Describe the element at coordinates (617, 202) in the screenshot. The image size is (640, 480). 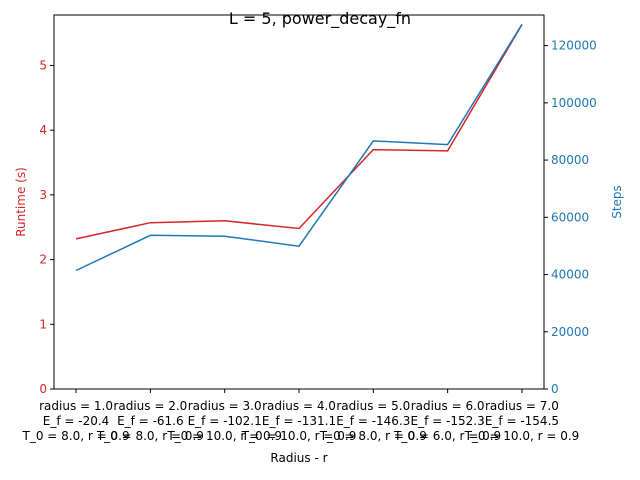
I see `y-axis-right-label: Steps` at that location.